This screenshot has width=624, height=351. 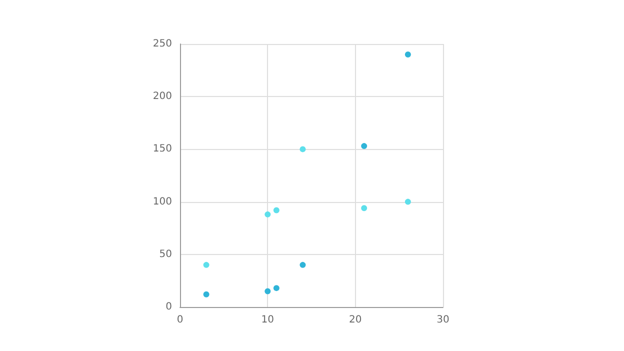 What do you see at coordinates (267, 320) in the screenshot?
I see `x-tick-label: 10` at bounding box center [267, 320].